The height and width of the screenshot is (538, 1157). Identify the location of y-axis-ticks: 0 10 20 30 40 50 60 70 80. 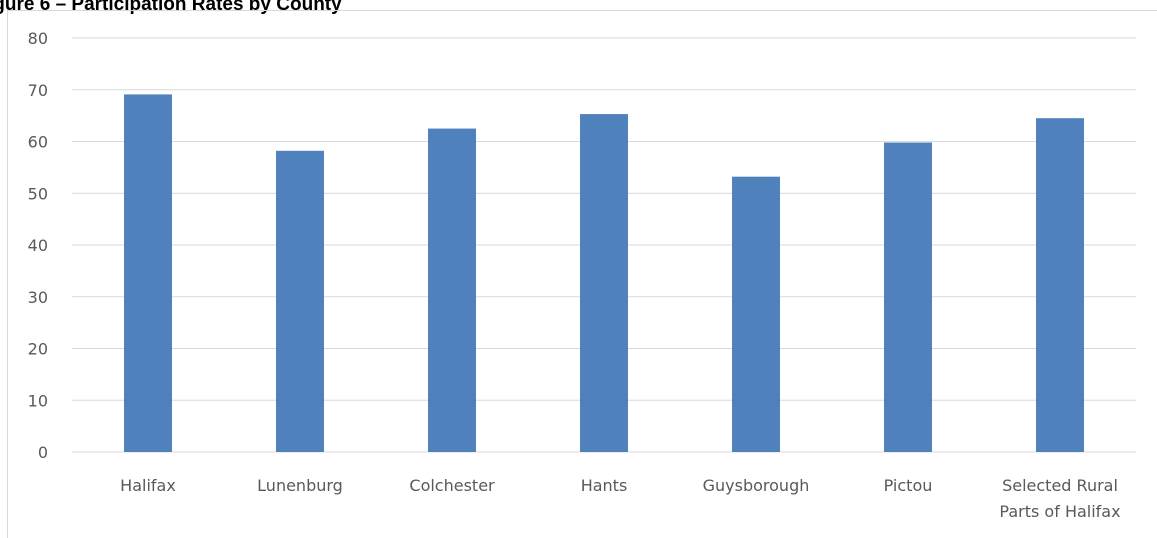
(38, 245).